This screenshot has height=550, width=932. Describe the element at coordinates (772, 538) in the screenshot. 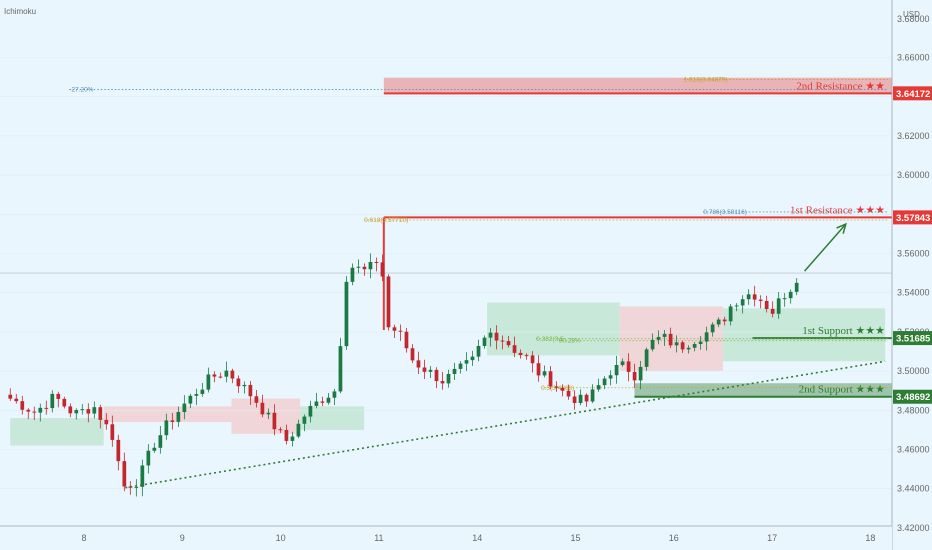

I see `x-tick-label: 17` at that location.